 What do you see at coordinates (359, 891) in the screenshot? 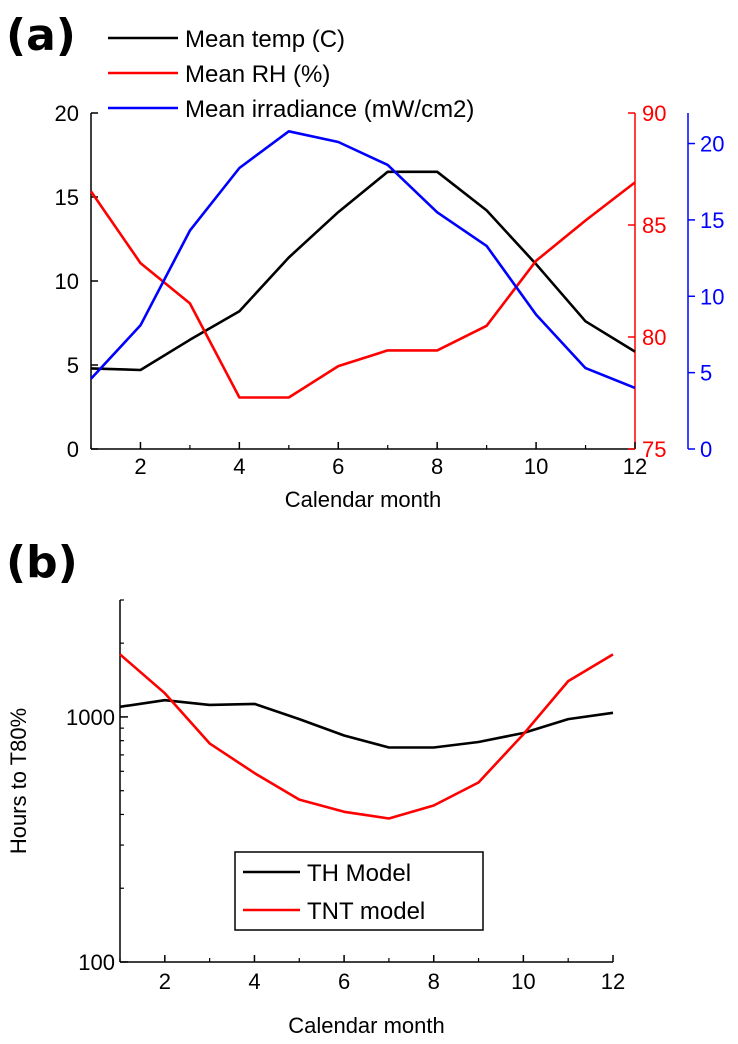
I see `legend-box` at bounding box center [359, 891].